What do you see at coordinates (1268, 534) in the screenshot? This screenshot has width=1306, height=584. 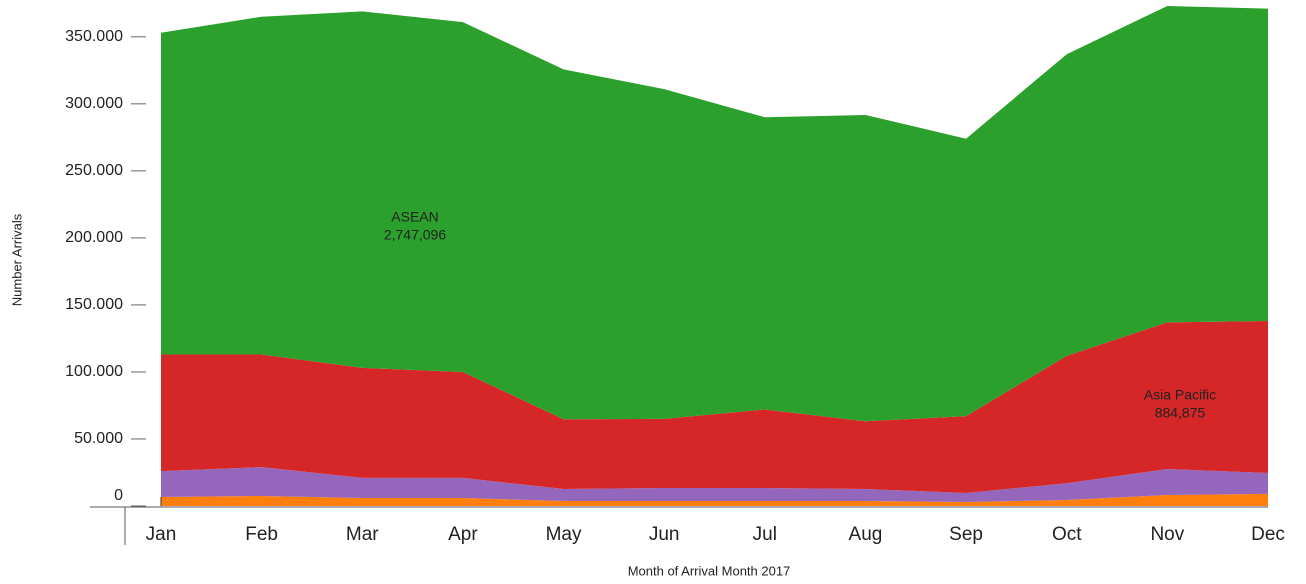 I see `x-tick-label: Dec` at bounding box center [1268, 534].